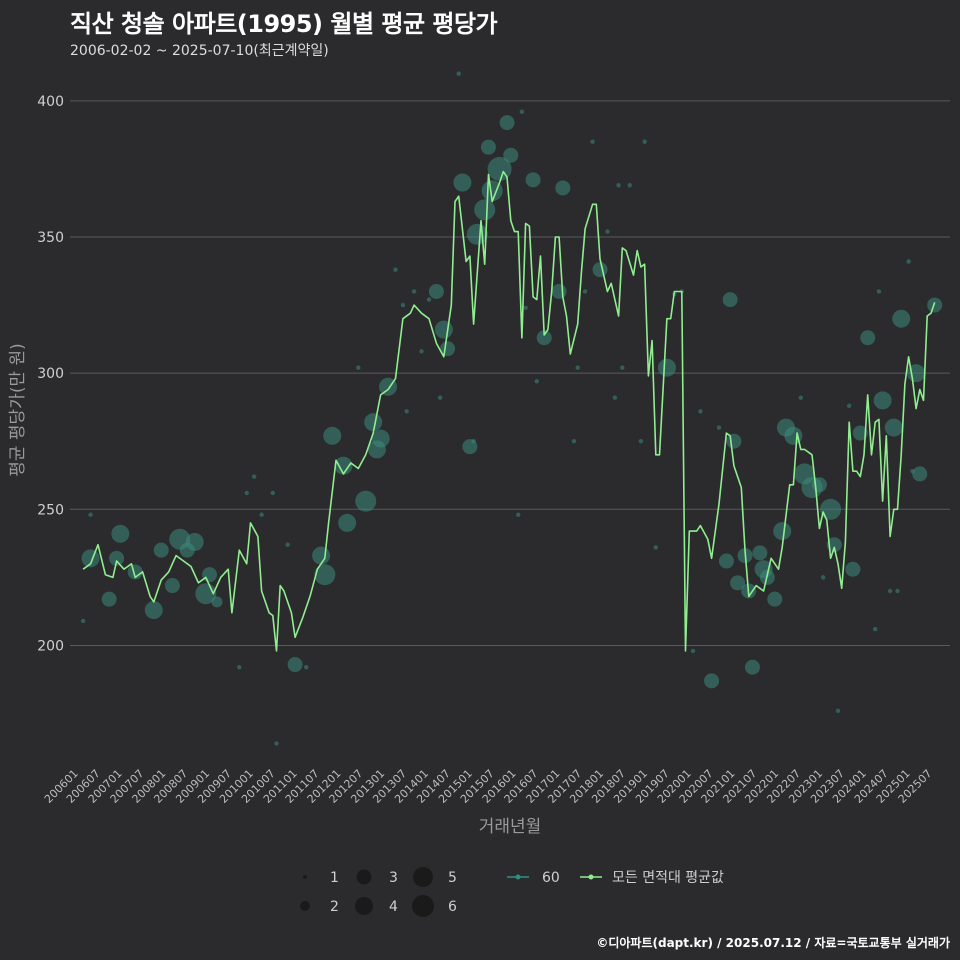 The image size is (960, 960). I want to click on size-legend-label: 2, so click(334, 907).